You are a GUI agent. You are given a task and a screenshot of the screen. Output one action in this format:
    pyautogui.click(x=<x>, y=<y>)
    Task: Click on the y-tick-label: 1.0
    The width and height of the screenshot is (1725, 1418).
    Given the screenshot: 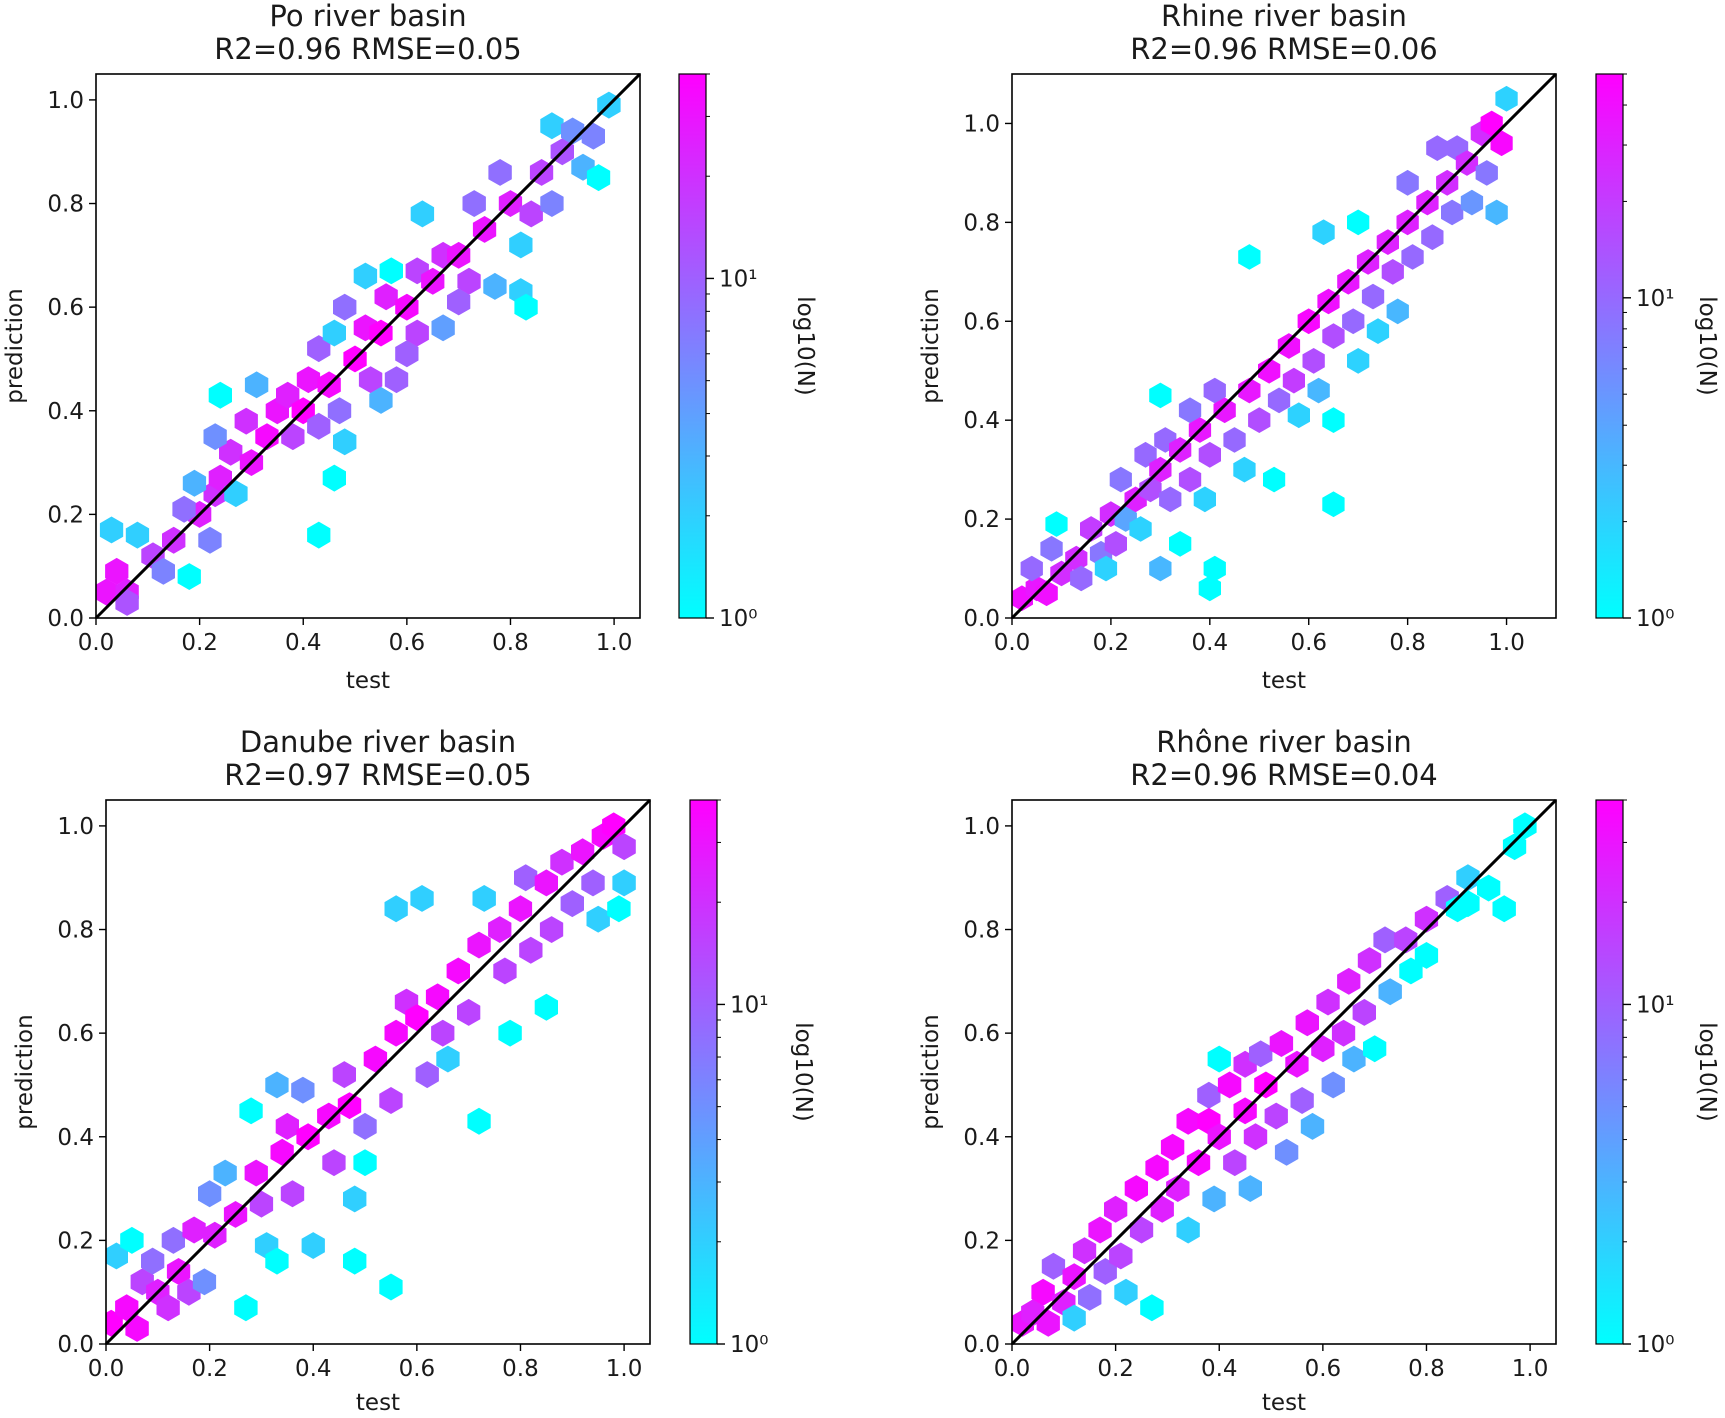 What is the action you would take?
    pyautogui.click(x=75, y=827)
    